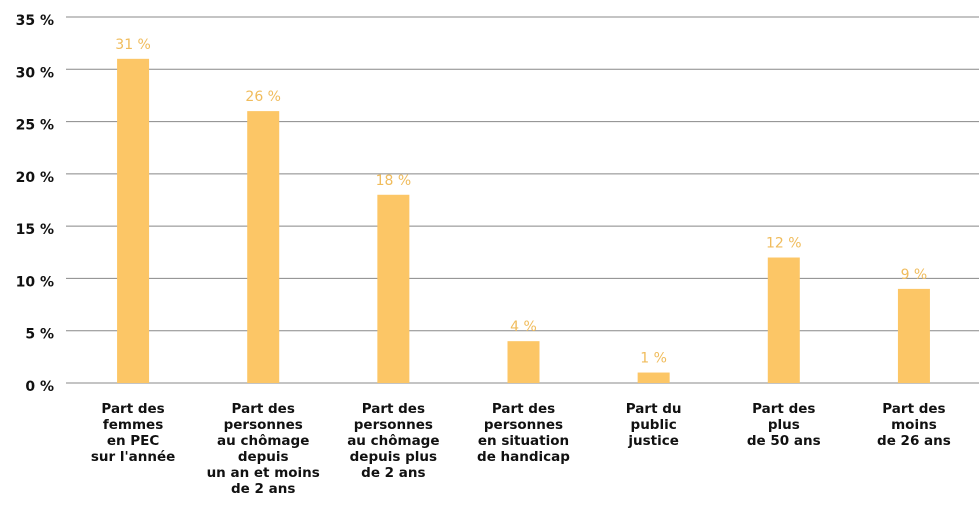 The image size is (979, 506). Describe the element at coordinates (523, 457) in the screenshot. I see `x-tick-line: de handicap` at that location.